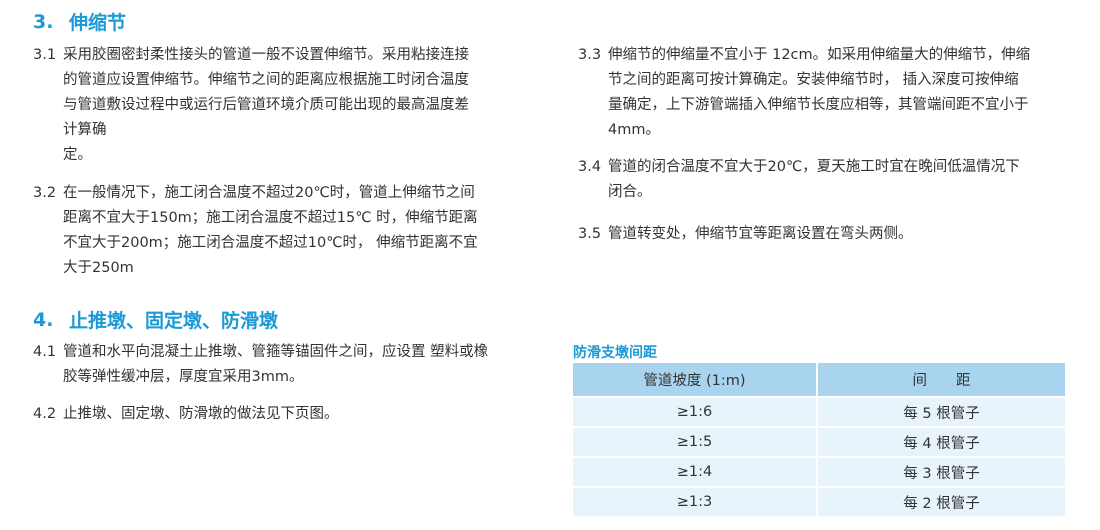 The width and height of the screenshot is (1100, 530). What do you see at coordinates (814, 180) in the screenshot?
I see `clause-text: 管道的闭合温度不宜大于20℃，夏天施工时宜在晚间低温情况下 闭合。` at bounding box center [814, 180].